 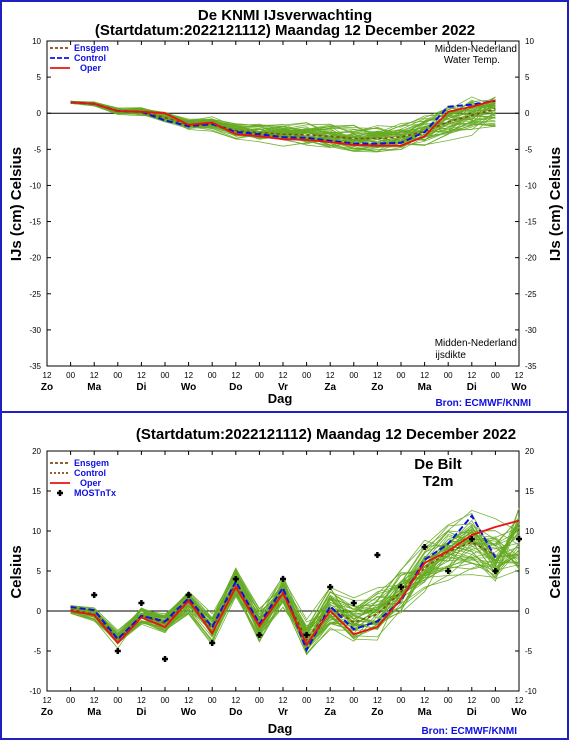 What do you see at coordinates (90, 58) in the screenshot?
I see `ice-legend-control-label: Control` at bounding box center [90, 58].